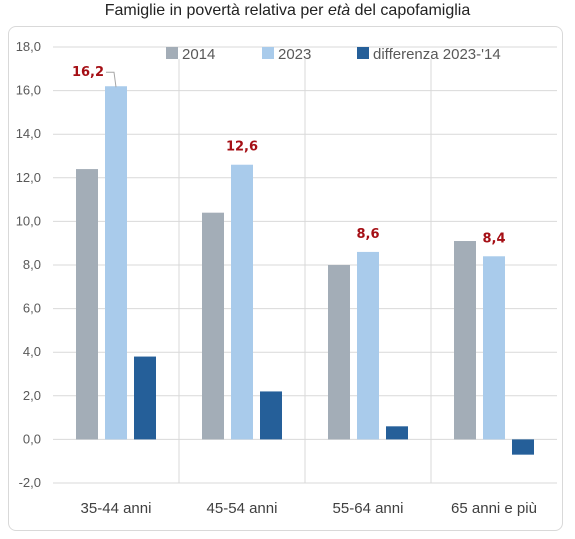  Describe the element at coordinates (116, 508) in the screenshot. I see `x-category-label: 35-44 anni` at that location.